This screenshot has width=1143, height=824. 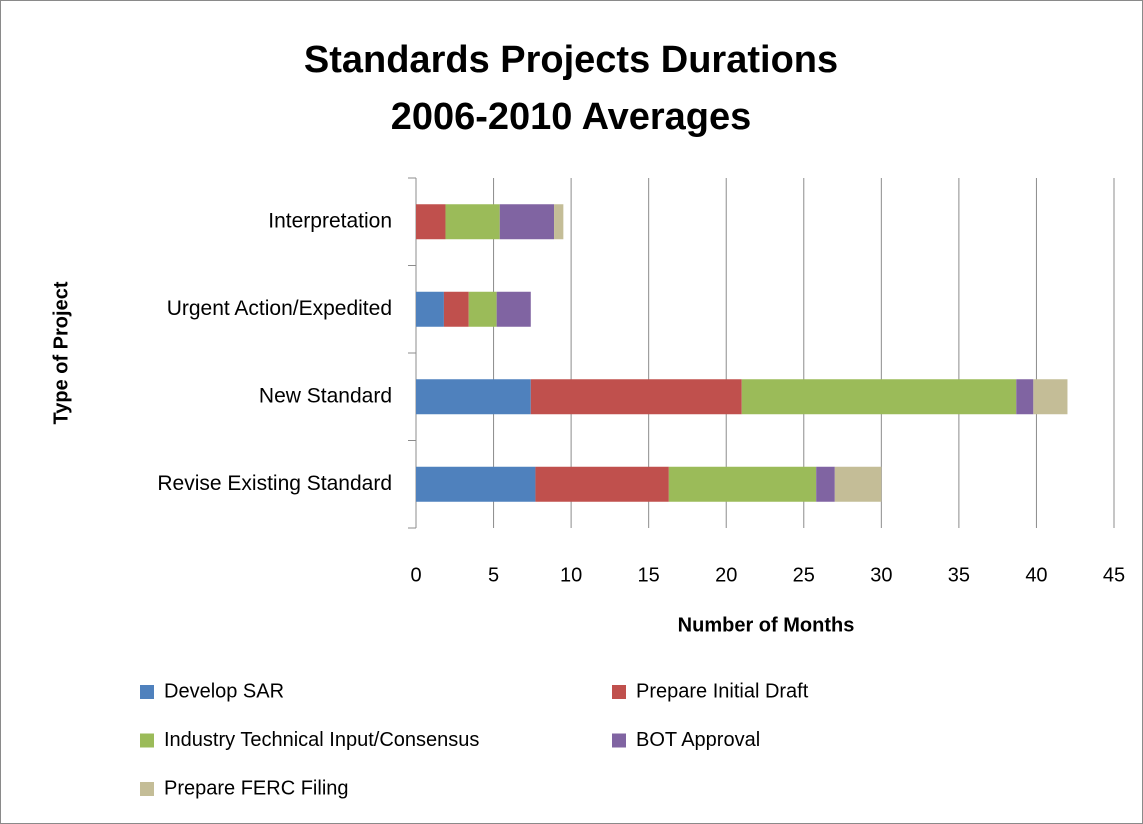 What do you see at coordinates (61, 352) in the screenshot?
I see `y-axis-label: Type of Project` at bounding box center [61, 352].